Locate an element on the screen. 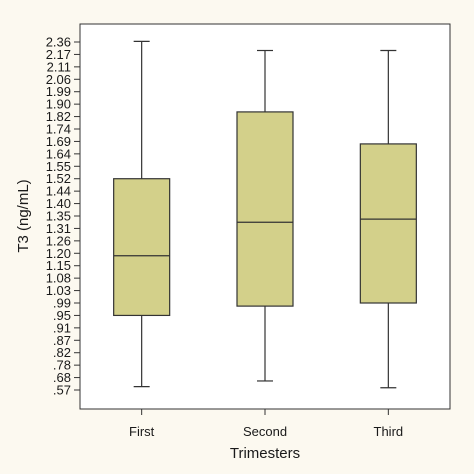 The width and height of the screenshot is (474, 474). y-tick-label: 1.15 is located at coordinates (58, 265).